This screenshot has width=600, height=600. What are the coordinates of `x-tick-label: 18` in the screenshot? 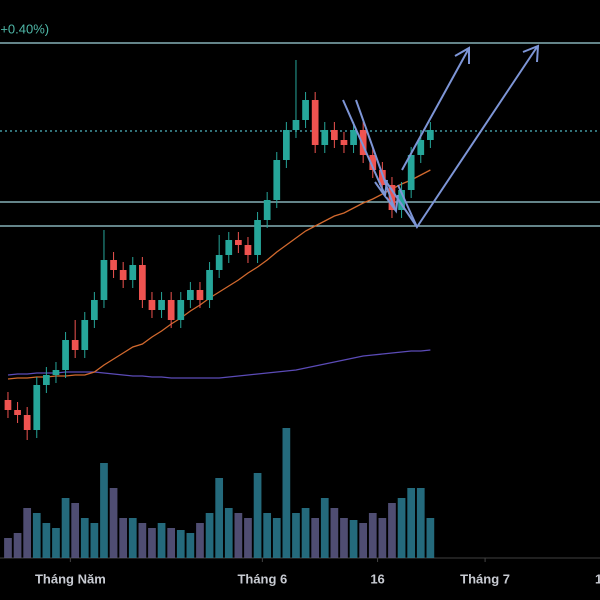 It's located at (597, 578).